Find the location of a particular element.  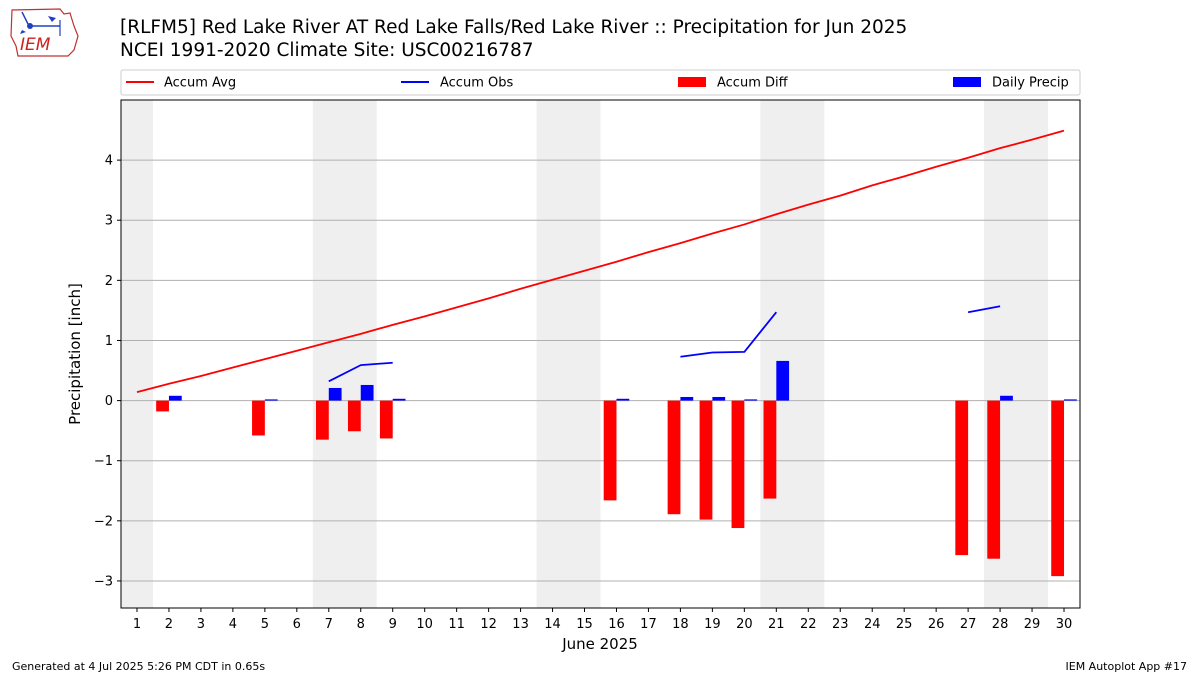

y-tick-label: −3 is located at coordinates (103, 581).